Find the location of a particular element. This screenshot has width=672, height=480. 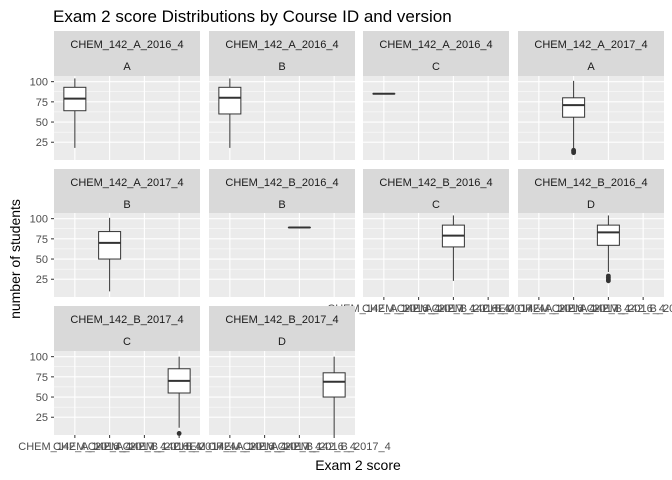

facet-panel: CHEM_142_A_2016_4 A 25 50 75 100 is located at coordinates (115, 95).